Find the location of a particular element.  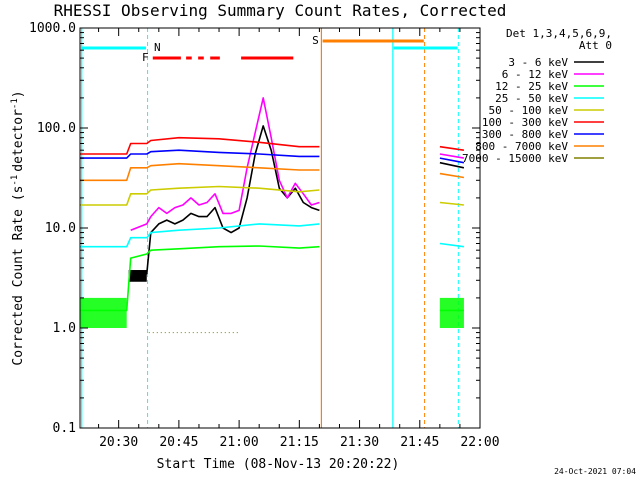

y-axis-label: Corrected Count Rate (s-1detector-1) is located at coordinates (18, 227).